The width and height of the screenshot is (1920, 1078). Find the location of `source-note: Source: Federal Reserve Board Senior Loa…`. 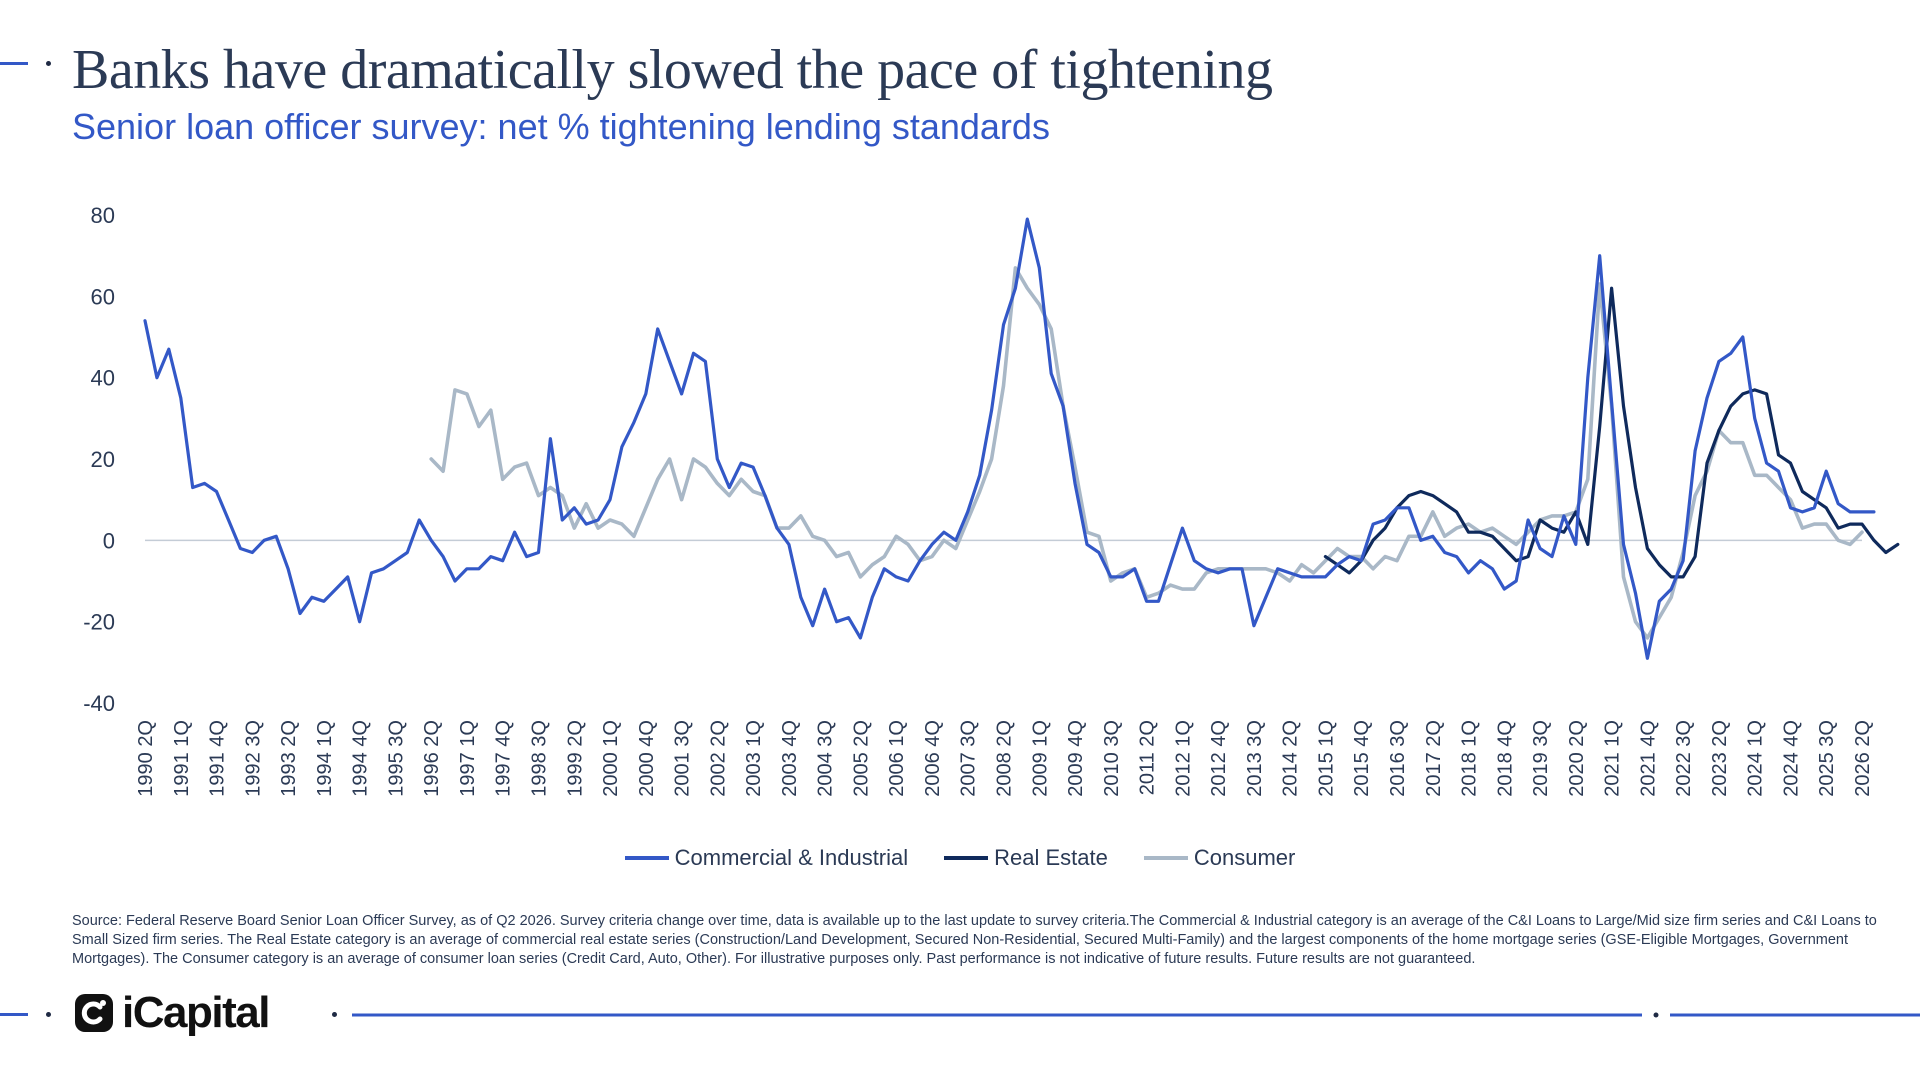

source-note: Source: Federal Reserve Board Senior Loa… is located at coordinates (974, 940).